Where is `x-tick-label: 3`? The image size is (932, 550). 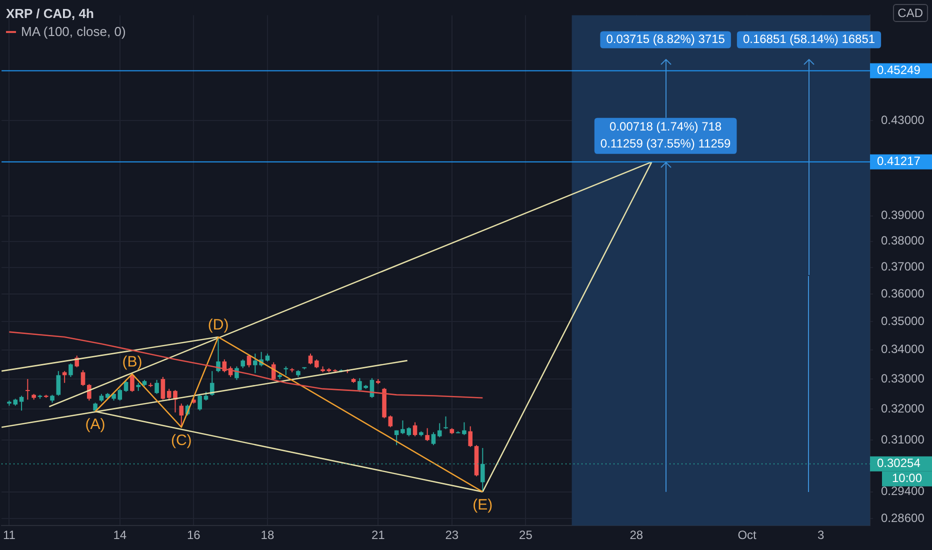
x-tick-label: 3 is located at coordinates (820, 535).